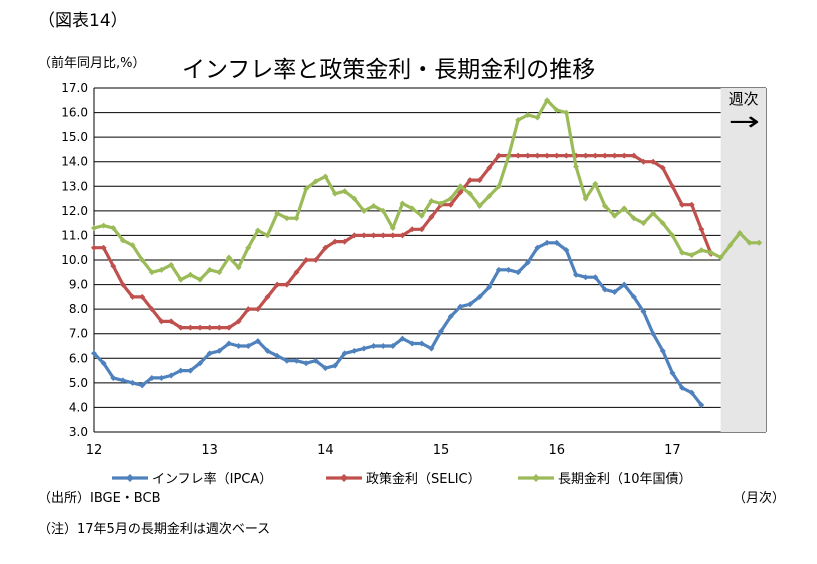 Image resolution: width=817 pixels, height=564 pixels. Describe the element at coordinates (423, 479) in the screenshot. I see `legend-label-selic: 政策金利（SELIC）` at that location.